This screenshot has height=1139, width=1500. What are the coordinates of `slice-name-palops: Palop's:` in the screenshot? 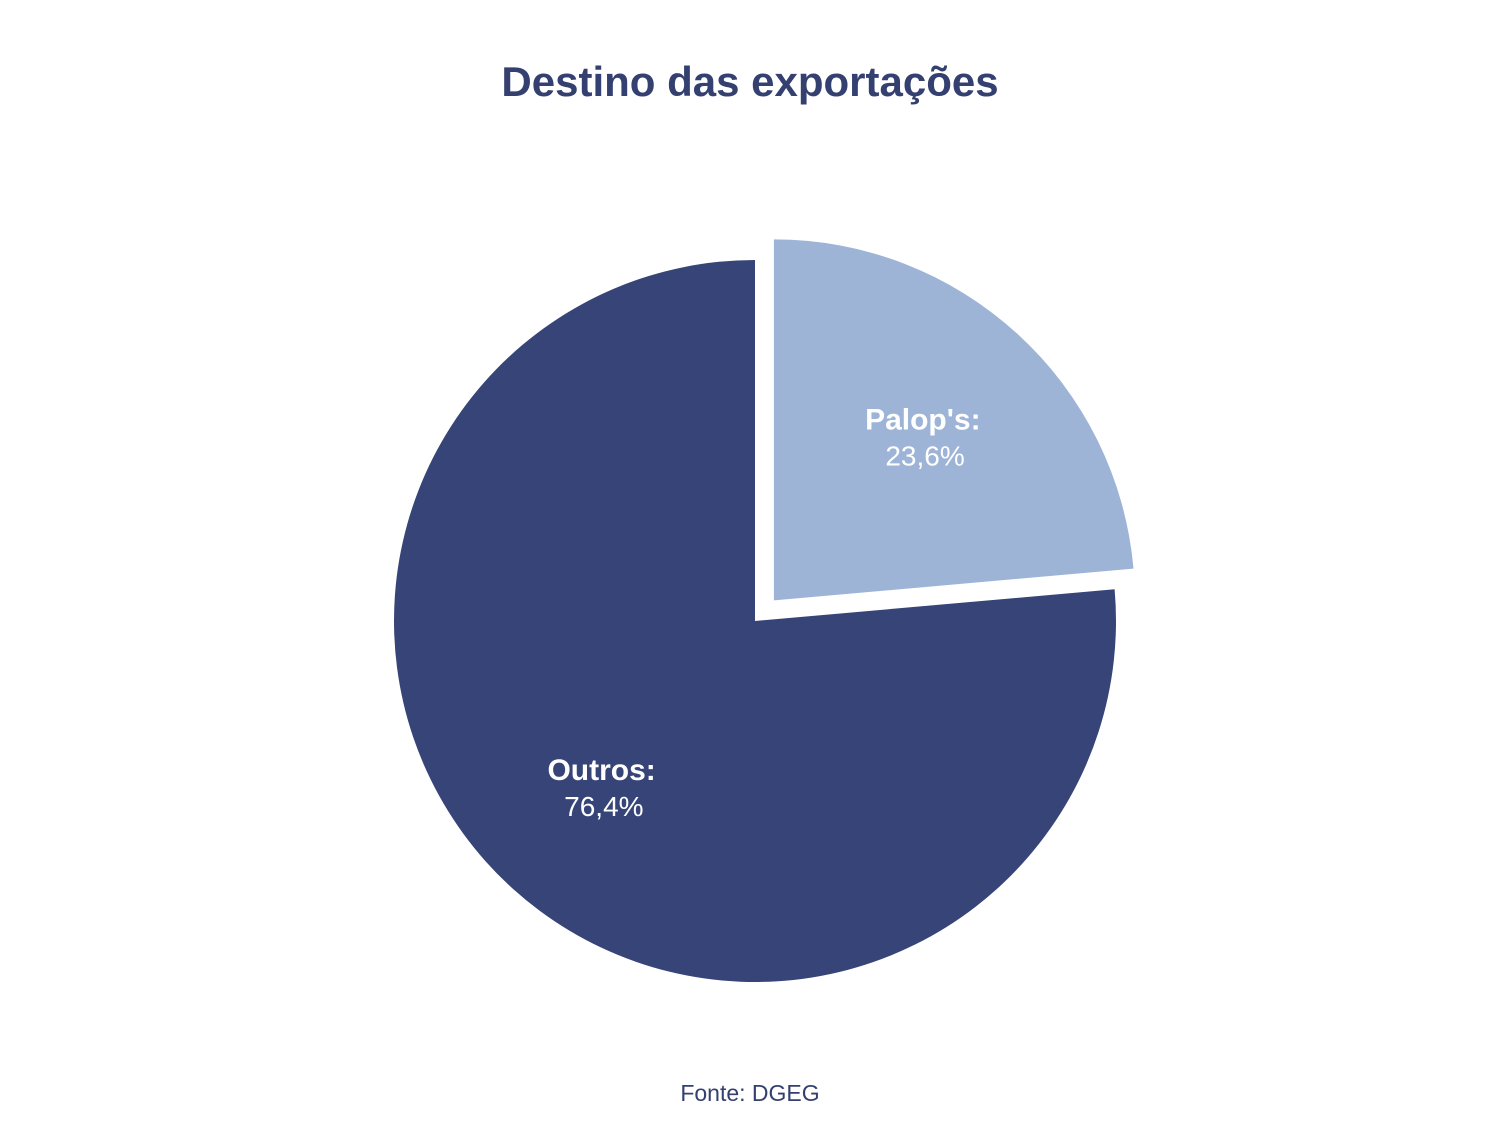 It's located at (923, 419).